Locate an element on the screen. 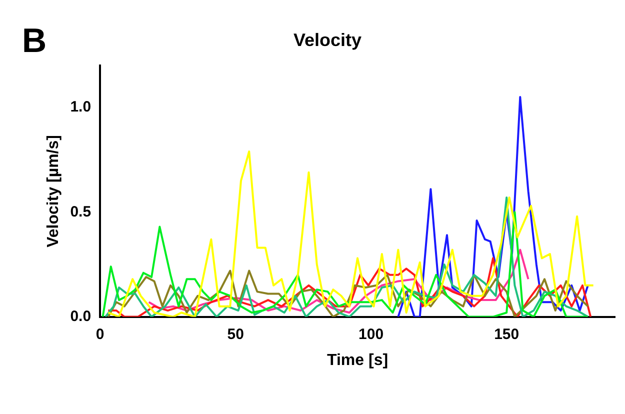  chart-title: Velocity is located at coordinates (327, 40).